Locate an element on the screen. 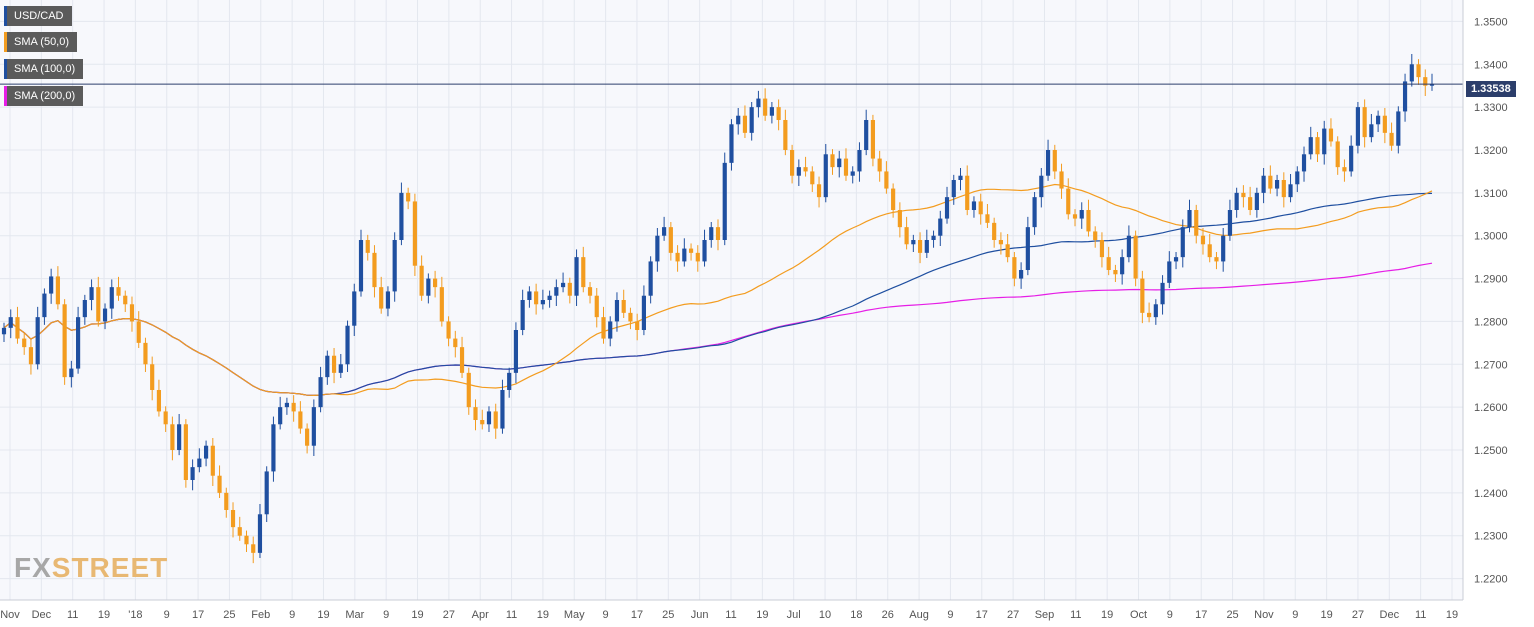 Image resolution: width=1534 pixels, height=627 pixels. x-tick-label: Dec is located at coordinates (42, 615).